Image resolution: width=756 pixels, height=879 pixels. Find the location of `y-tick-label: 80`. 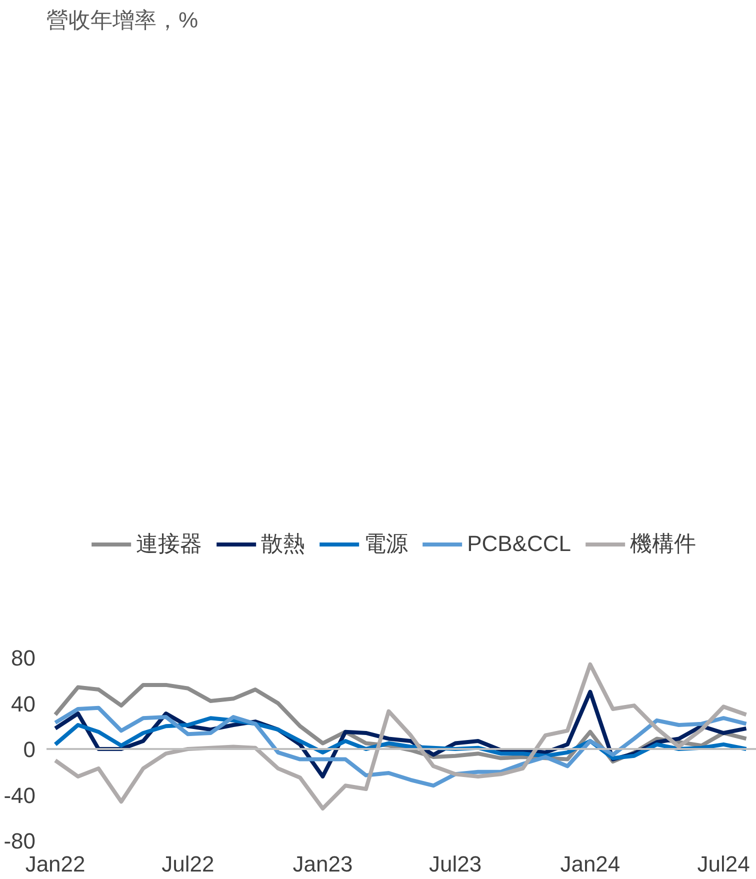

y-tick-label: 80 is located at coordinates (23, 658).